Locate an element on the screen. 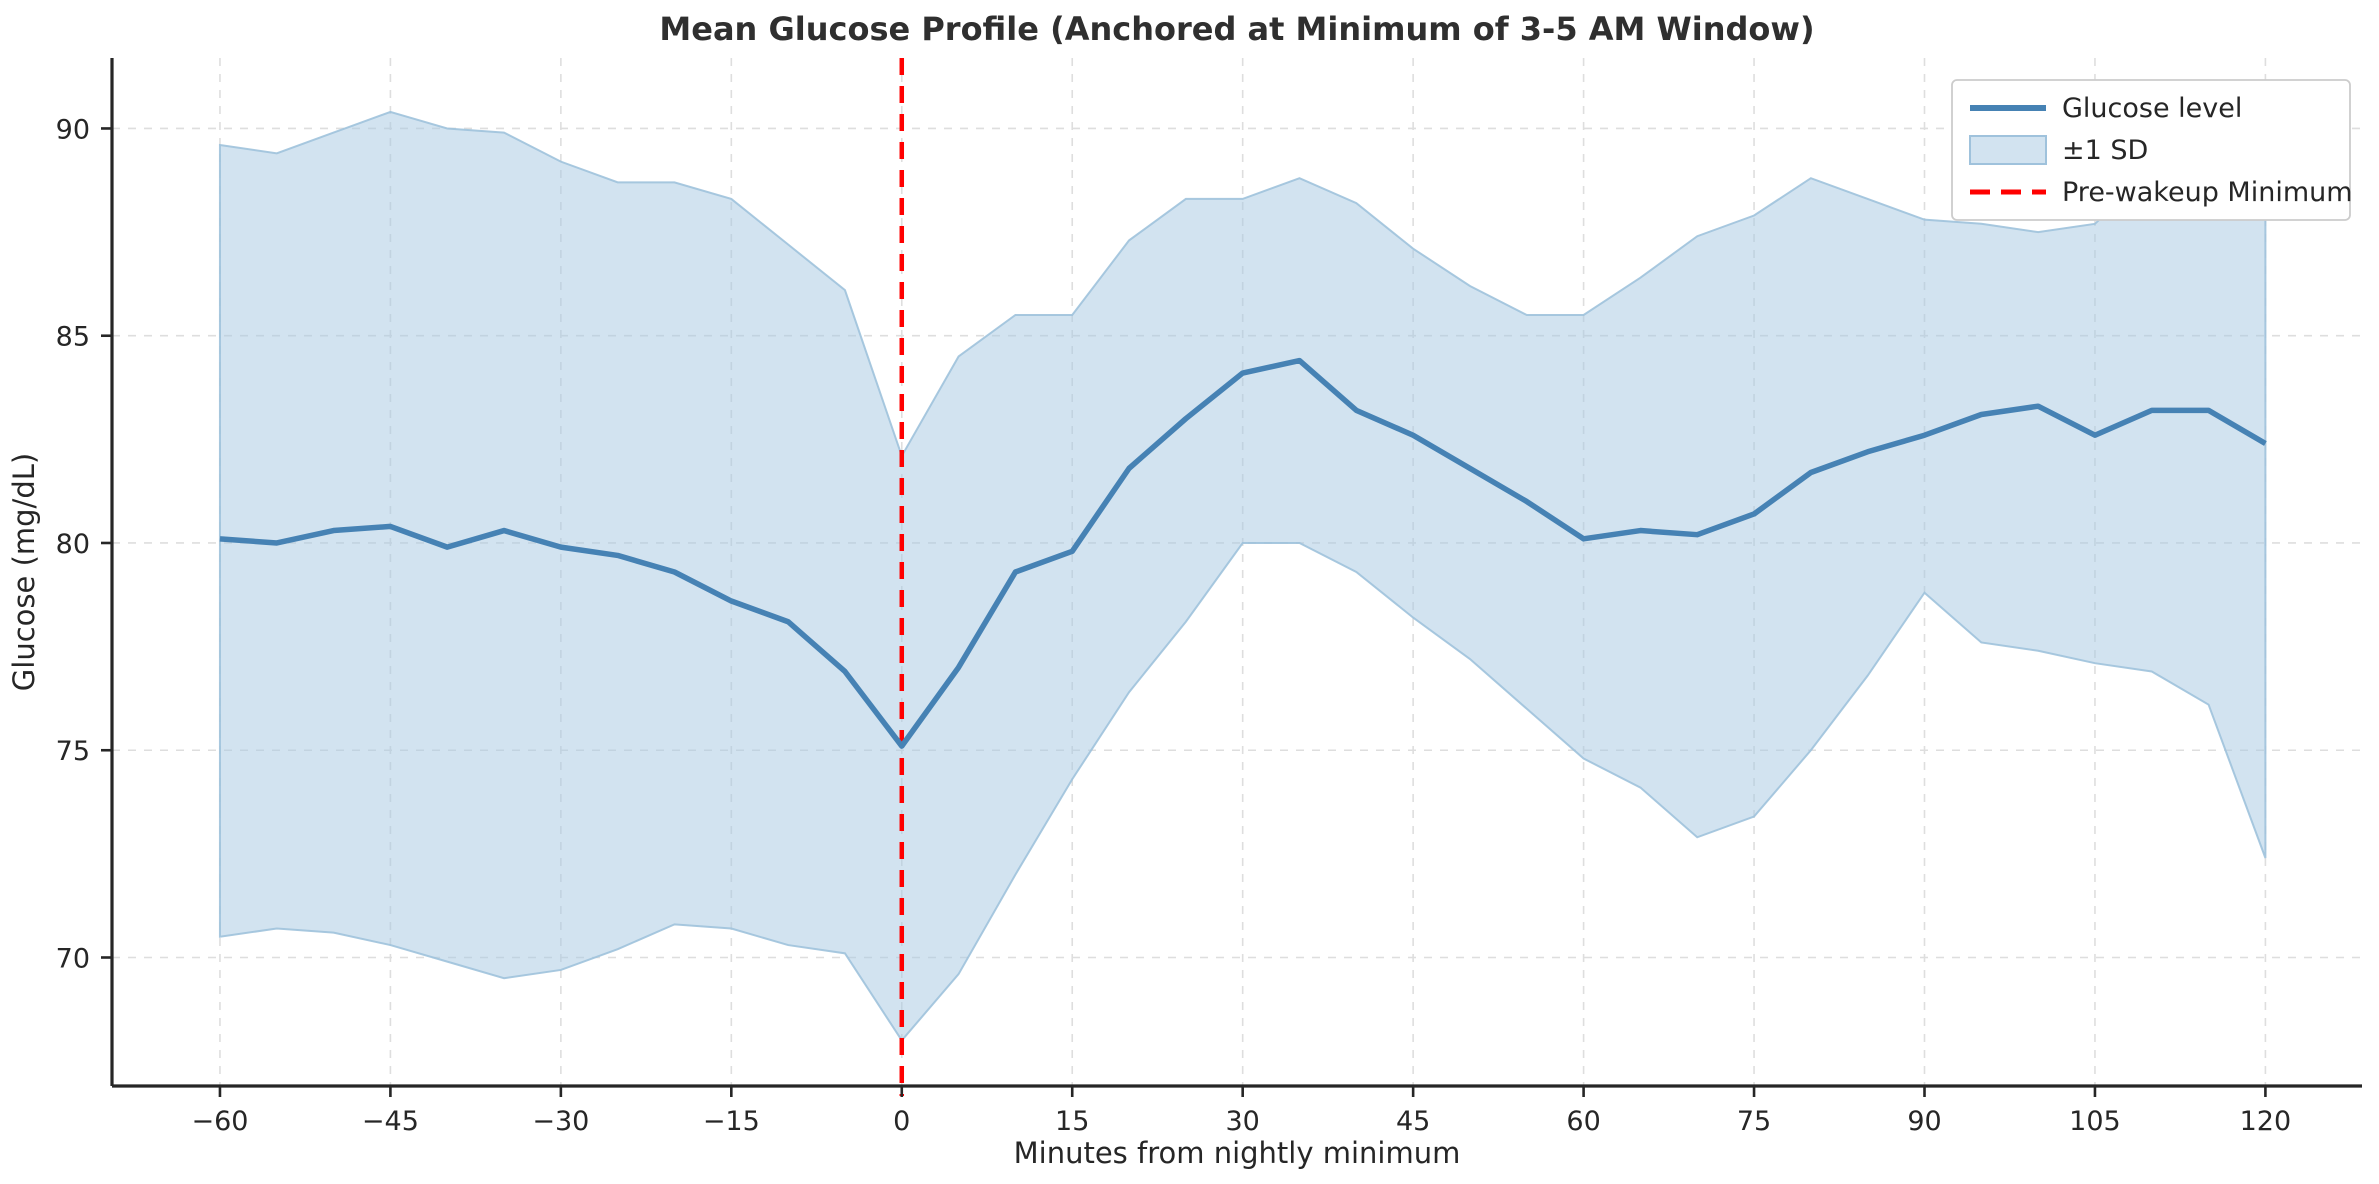 This screenshot has height=1184, width=2379. svg-text: 120 is located at coordinates (2266, 1121).